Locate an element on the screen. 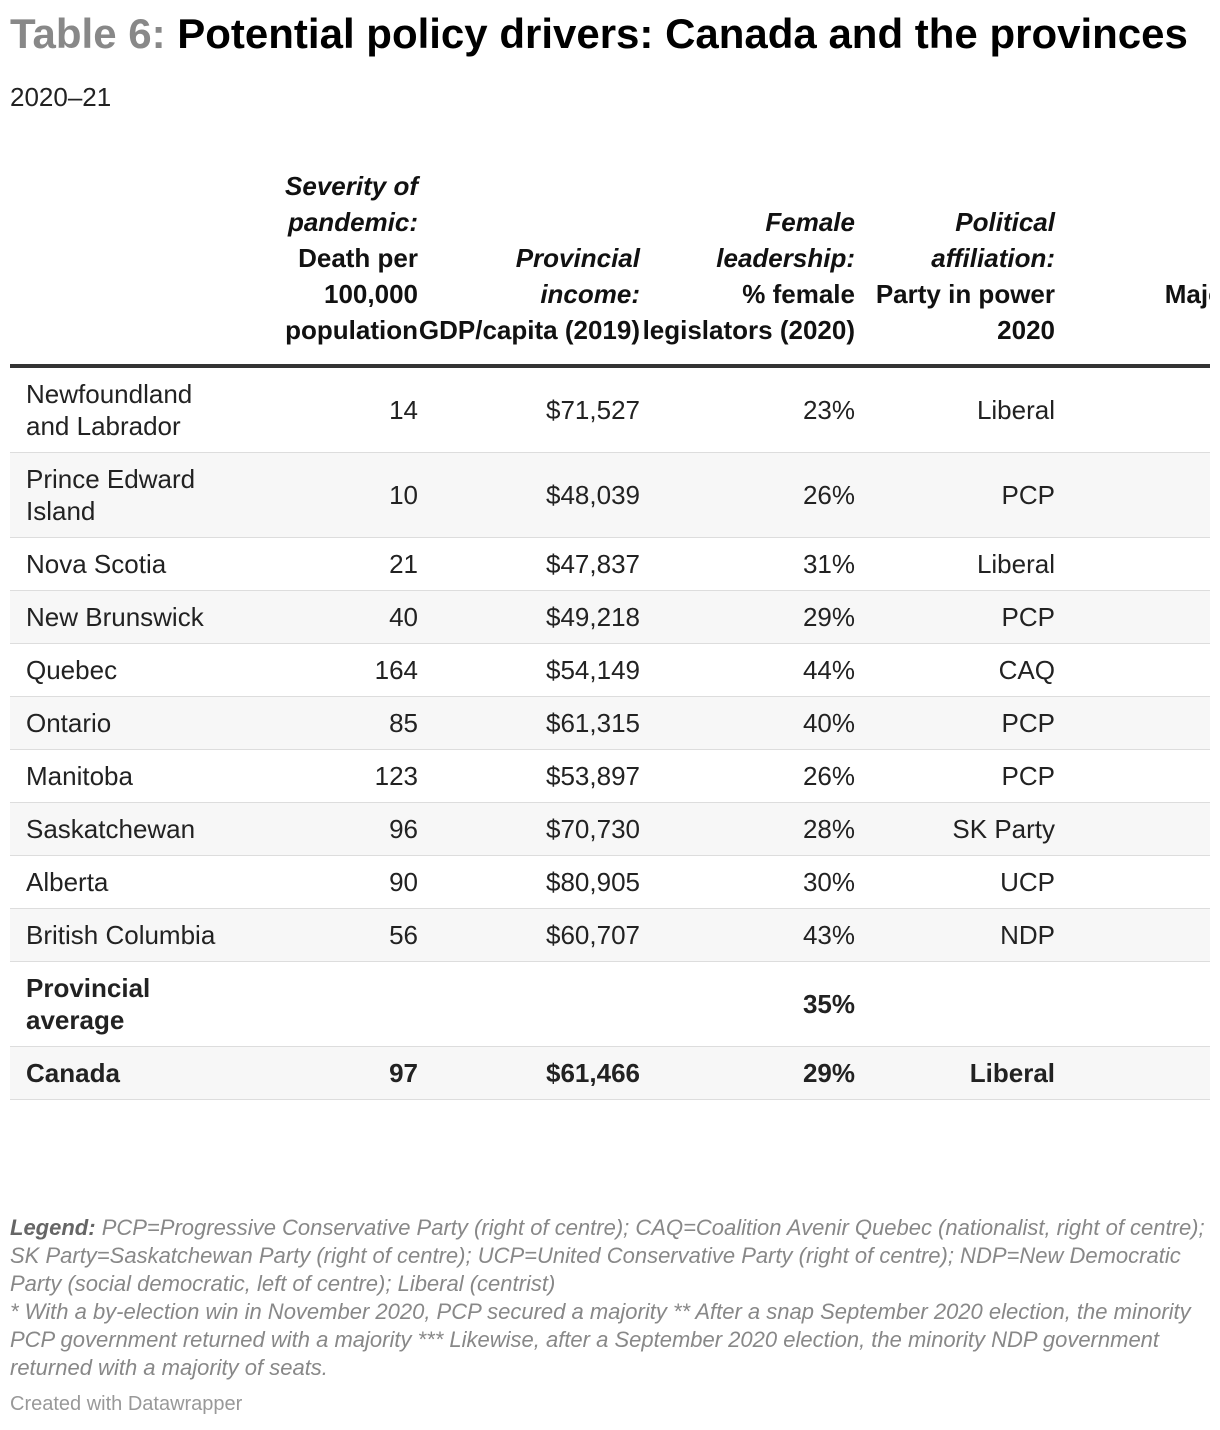 Image resolution: width=1220 pixels, height=1430 pixels. cell: 56 is located at coordinates (329, 935).